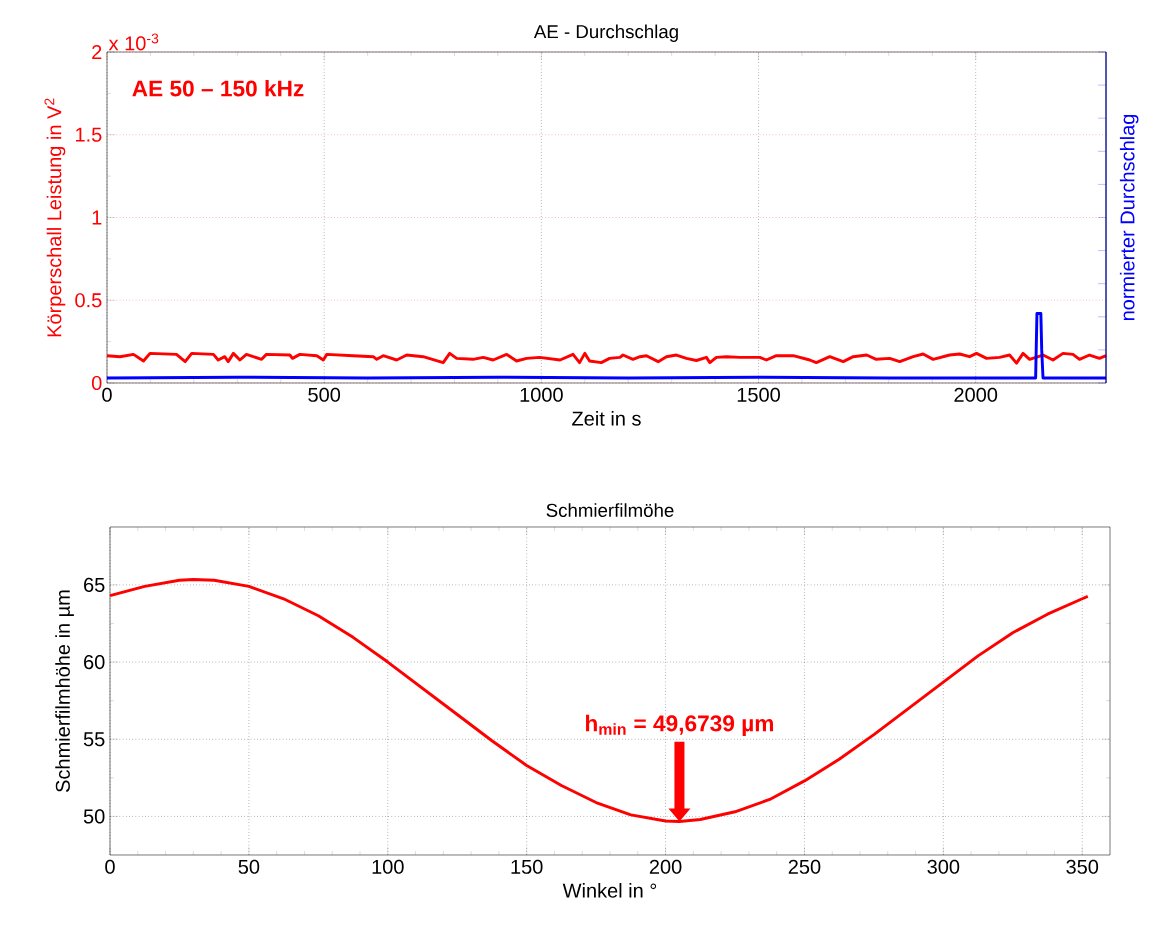 This screenshot has height=934, width=1157. Describe the element at coordinates (610, 510) in the screenshot. I see `chart-title: Schmierfilmöhe` at that location.